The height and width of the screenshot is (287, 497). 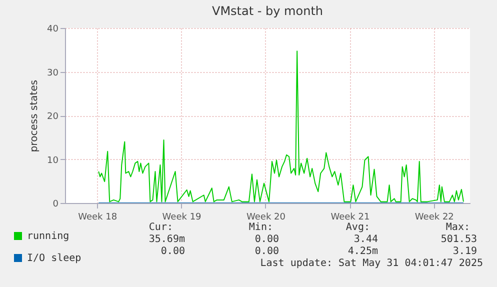 What do you see at coordinates (182, 217) in the screenshot?
I see `x-tick-label: Week 19` at bounding box center [182, 217].